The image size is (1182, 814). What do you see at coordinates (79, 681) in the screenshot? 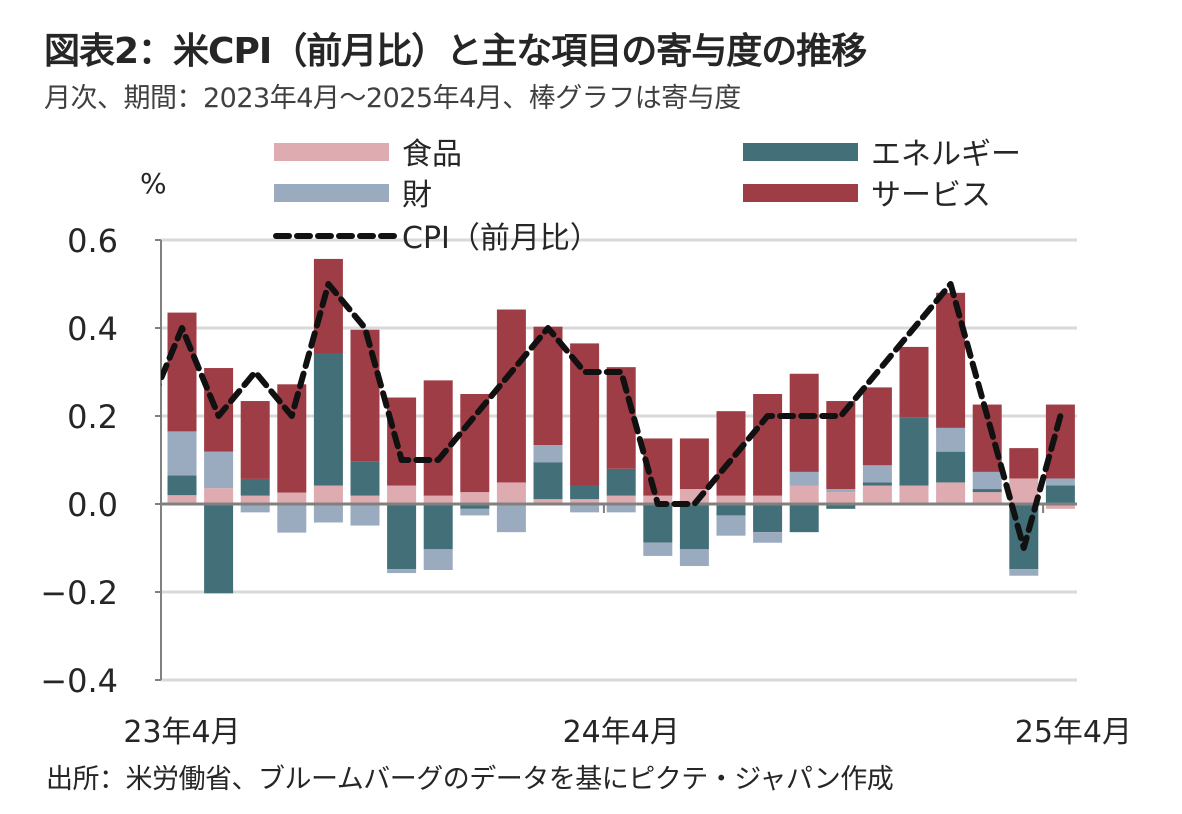
I see `y-tick-label: −0.4` at bounding box center [79, 681].